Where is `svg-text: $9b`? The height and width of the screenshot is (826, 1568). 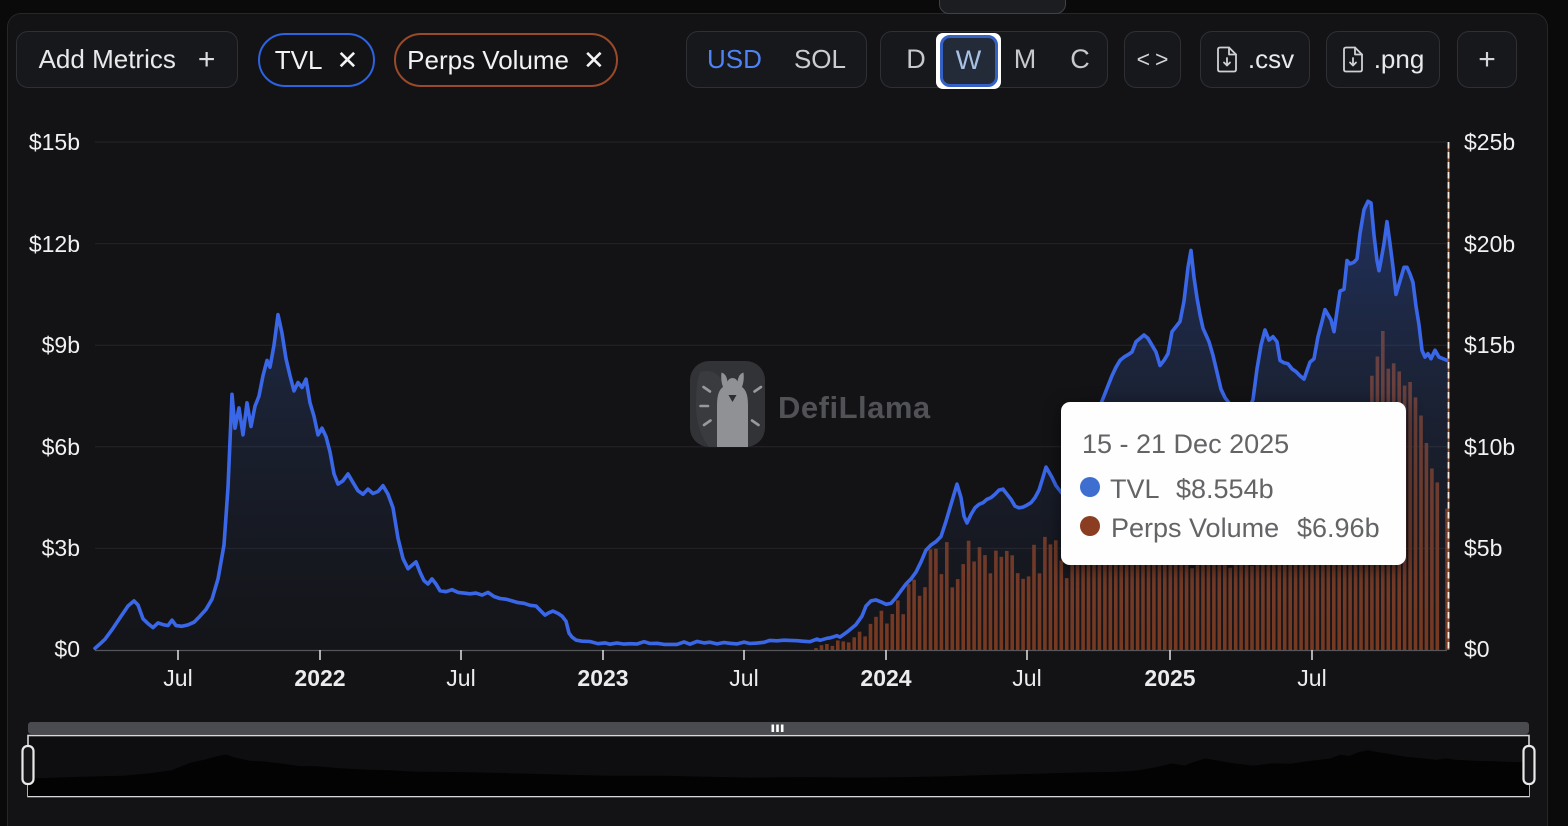
svg-text: $9b is located at coordinates (61, 345).